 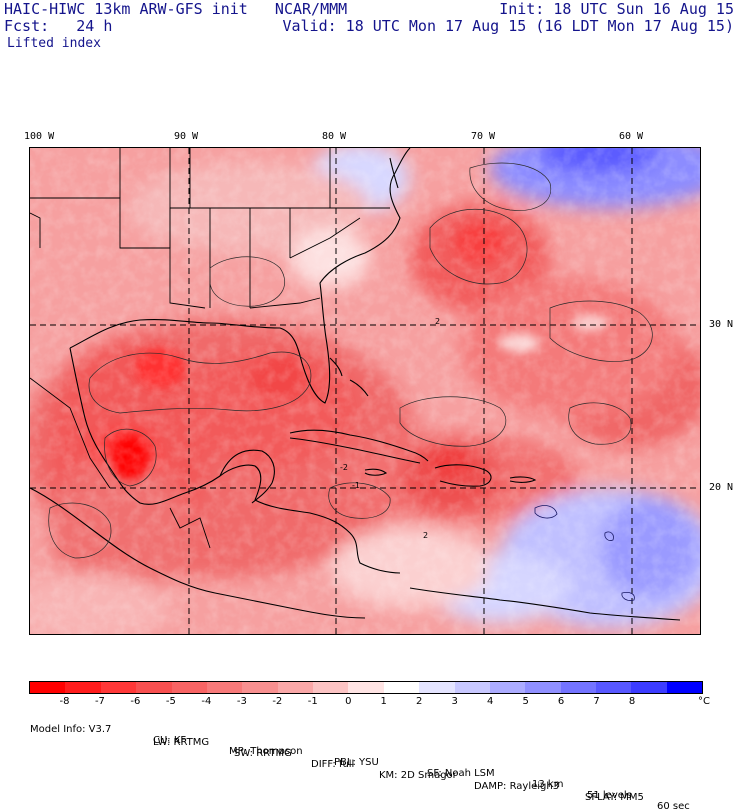 I want to click on info-version: Model Info: V3.7, so click(x=71, y=729).